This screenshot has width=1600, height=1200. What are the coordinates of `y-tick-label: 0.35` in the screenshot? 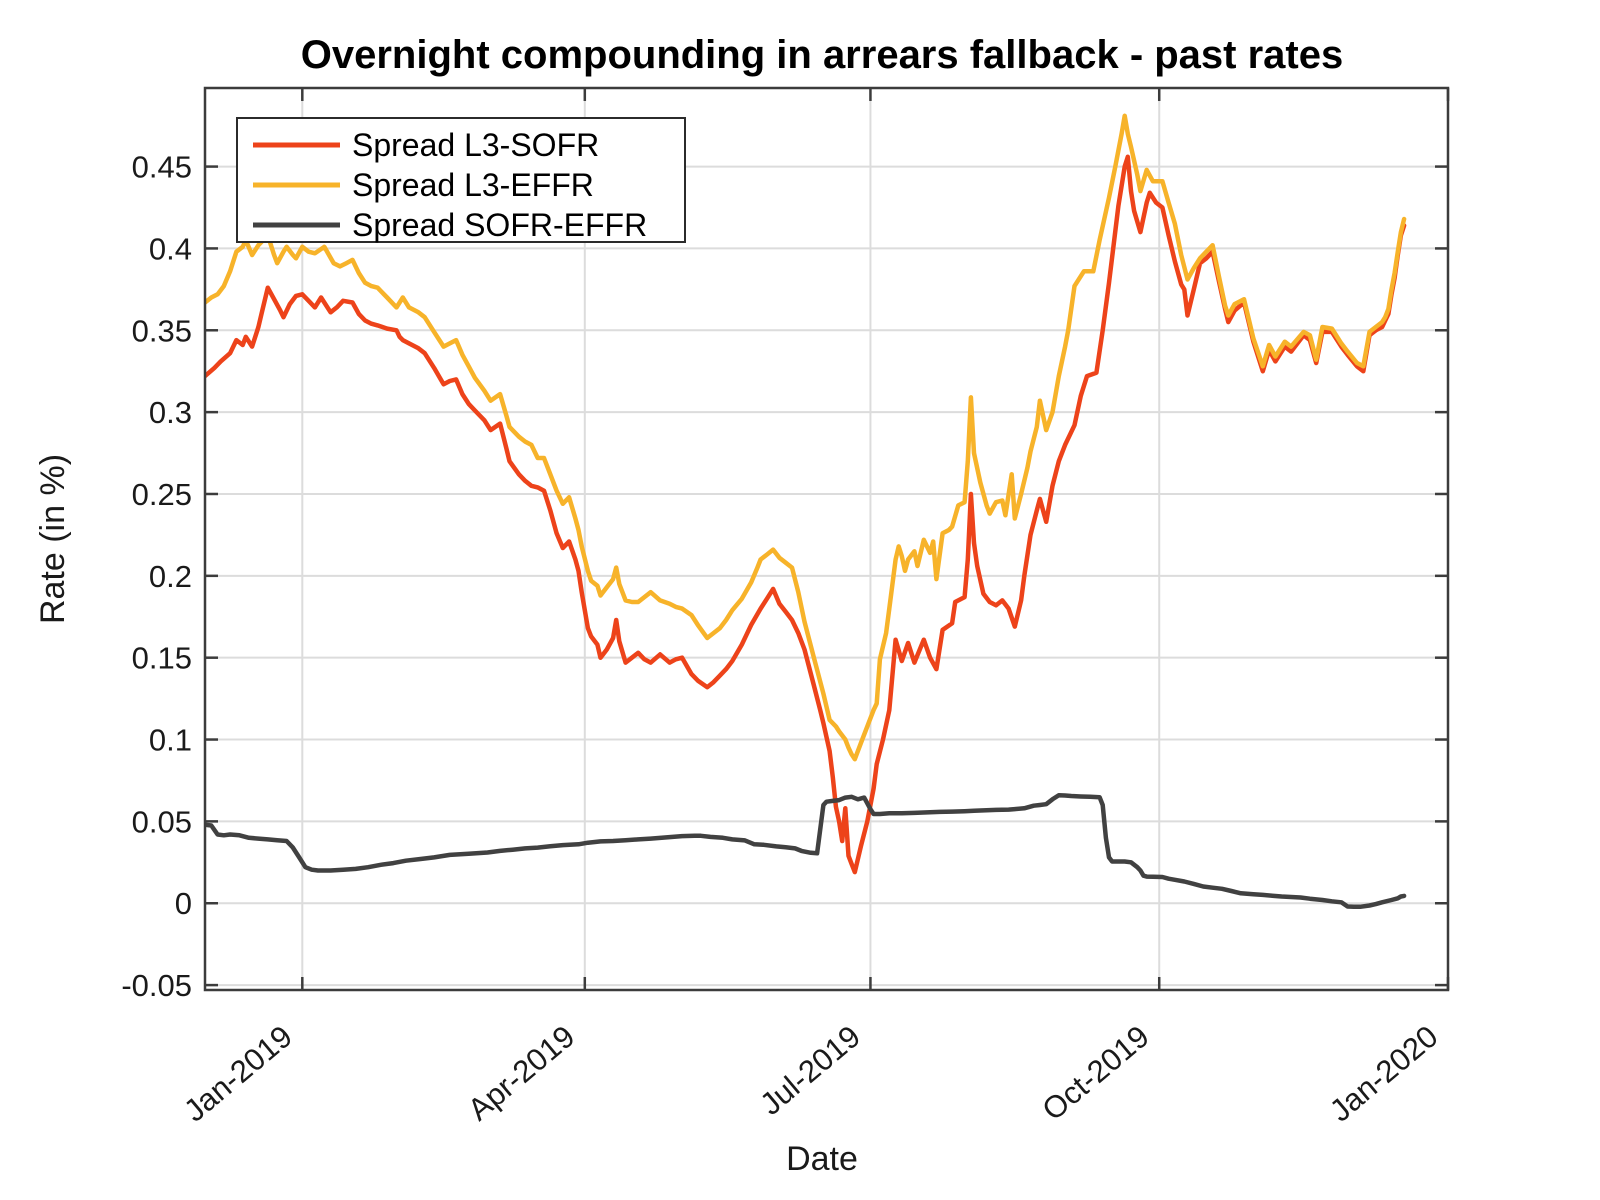 It's located at (162, 330).